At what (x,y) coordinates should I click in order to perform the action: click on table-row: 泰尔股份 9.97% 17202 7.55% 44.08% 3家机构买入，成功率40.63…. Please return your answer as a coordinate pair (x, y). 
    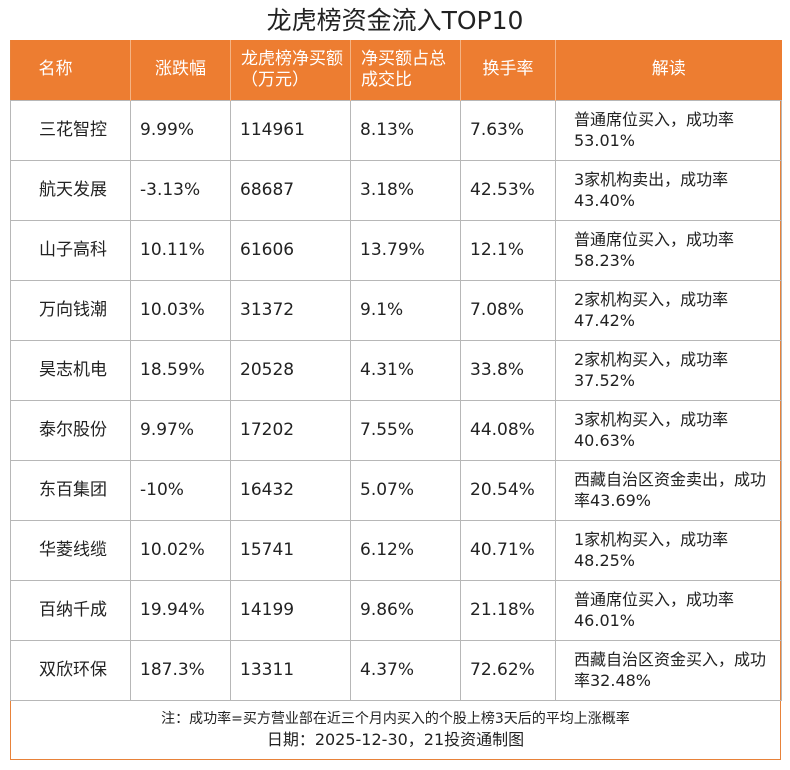
    Looking at the image, I should click on (396, 430).